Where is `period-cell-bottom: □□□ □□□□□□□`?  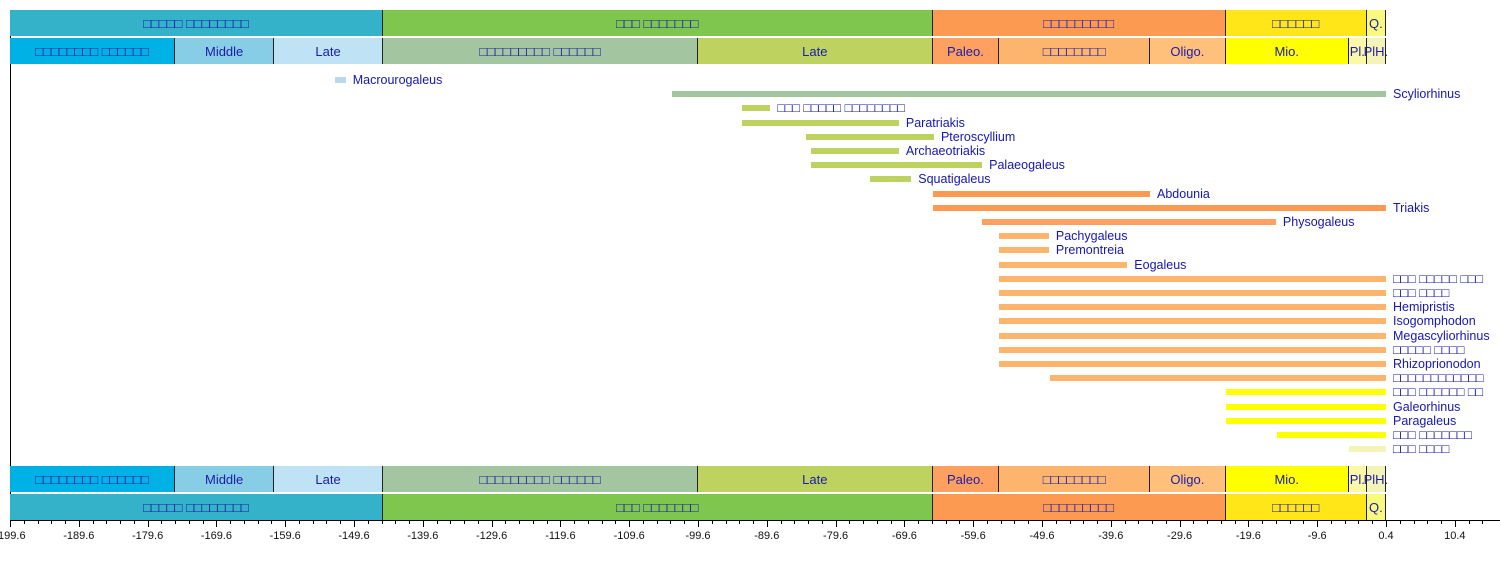 period-cell-bottom: □□□ □□□□□□□ is located at coordinates (657, 507).